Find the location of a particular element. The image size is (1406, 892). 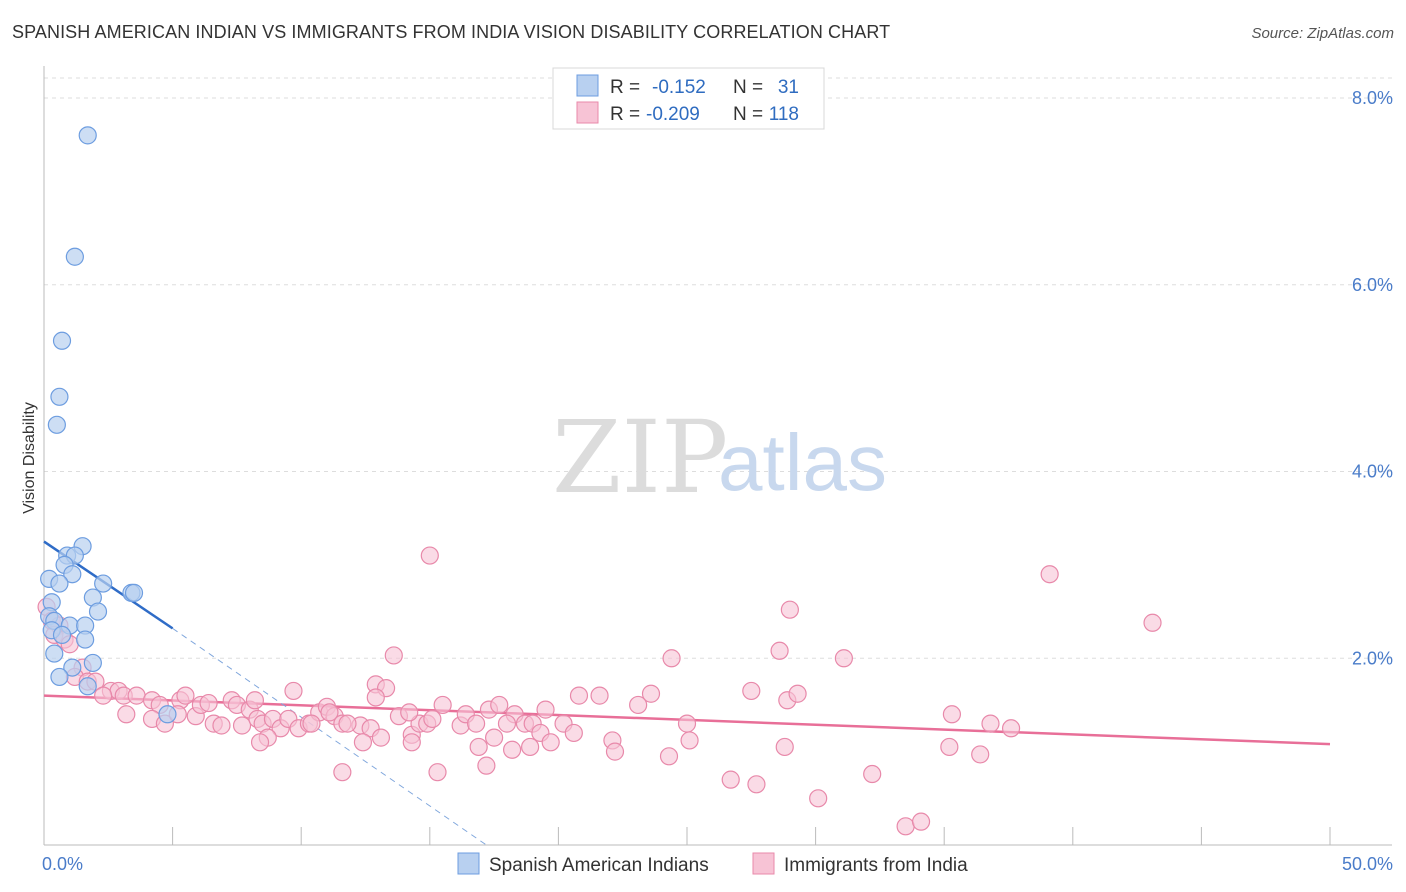

legend-r-value-1: -0.152 is located at coordinates (679, 87).